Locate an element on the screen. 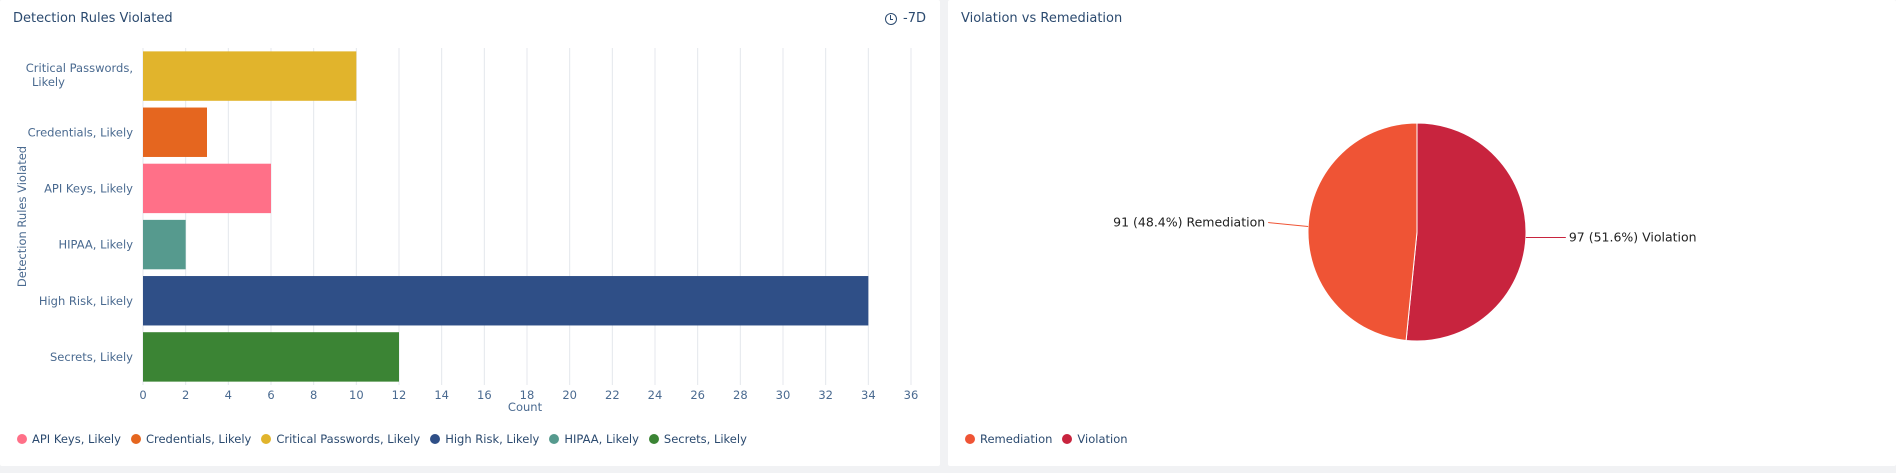  y-tick-label: Critical Passwords, Likely is located at coordinates (79, 75).